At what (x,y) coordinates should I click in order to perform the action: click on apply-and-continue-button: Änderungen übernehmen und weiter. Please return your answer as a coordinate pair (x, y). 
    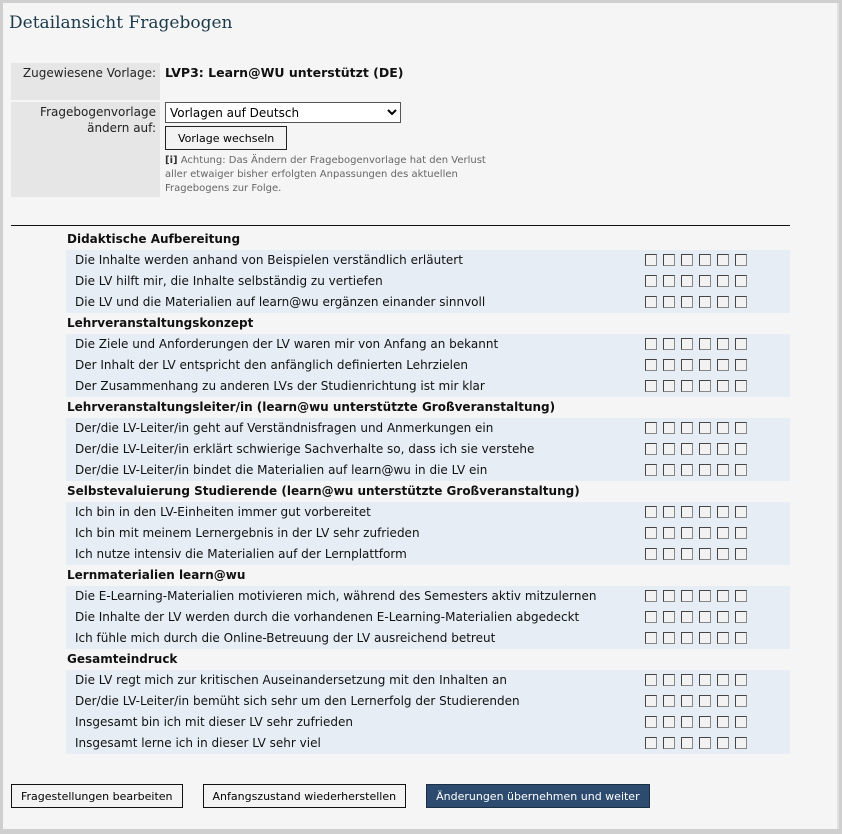
    Looking at the image, I should click on (538, 796).